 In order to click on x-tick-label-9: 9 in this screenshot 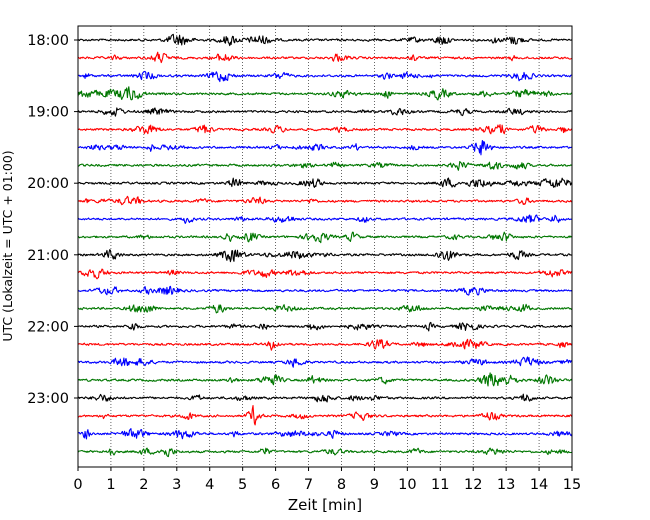, I will do `click(374, 485)`.